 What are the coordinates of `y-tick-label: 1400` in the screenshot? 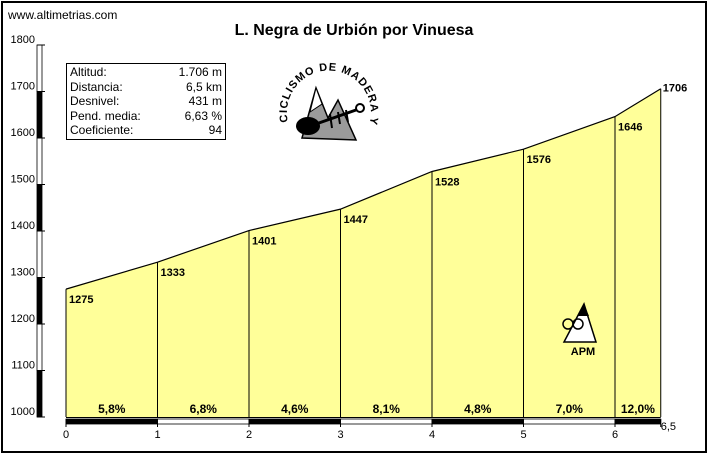 It's located at (23, 226).